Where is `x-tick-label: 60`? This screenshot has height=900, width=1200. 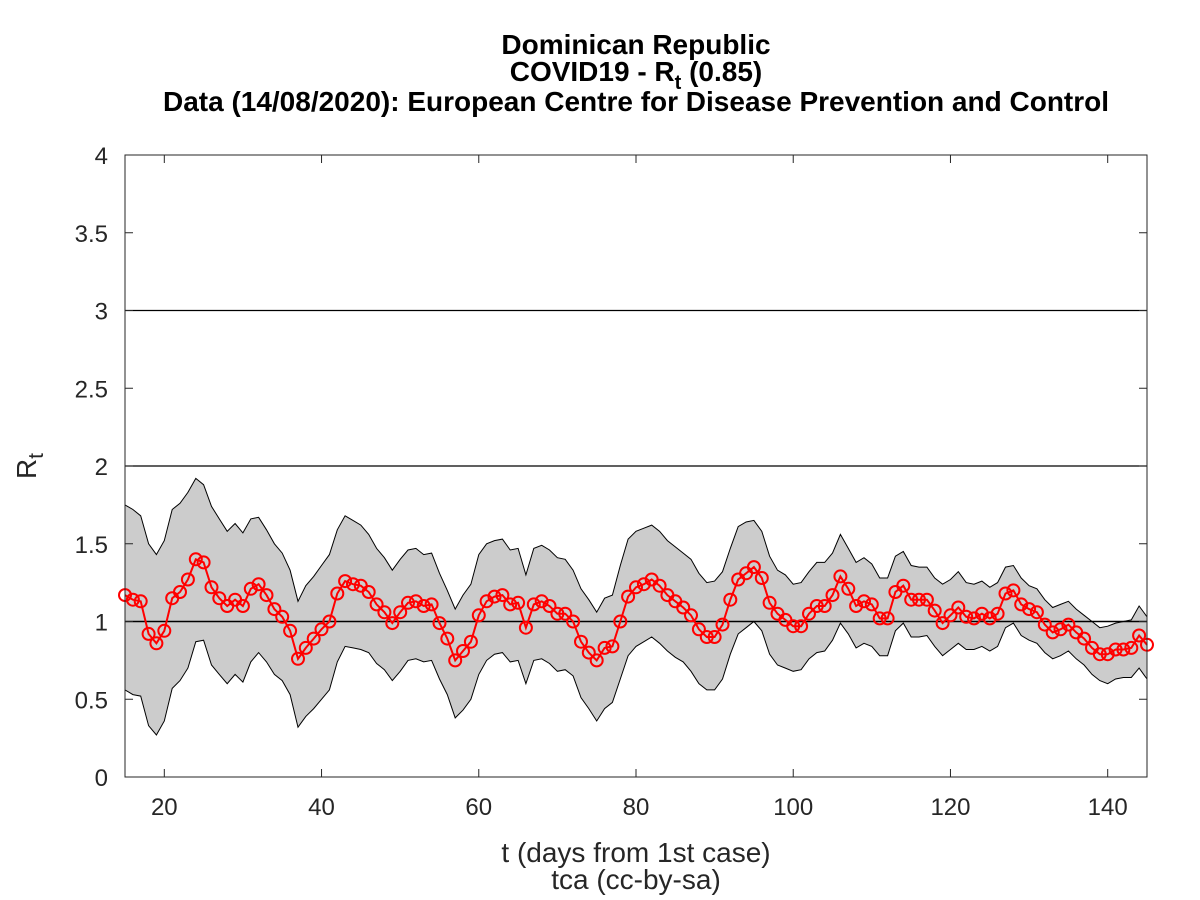
x-tick-label: 60 is located at coordinates (478, 807).